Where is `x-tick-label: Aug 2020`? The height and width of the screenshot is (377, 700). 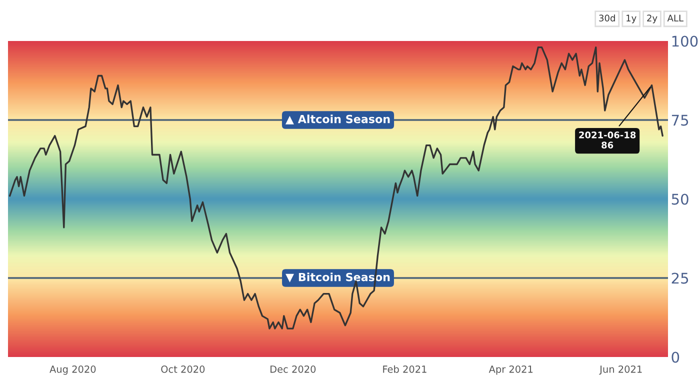 x-tick-label: Aug 2020 is located at coordinates (73, 370).